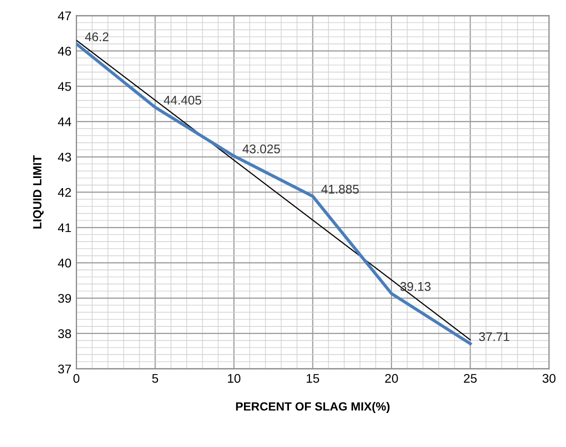 Image resolution: width=566 pixels, height=447 pixels. Describe the element at coordinates (494, 337) in the screenshot. I see `data-label: 37.71` at that location.